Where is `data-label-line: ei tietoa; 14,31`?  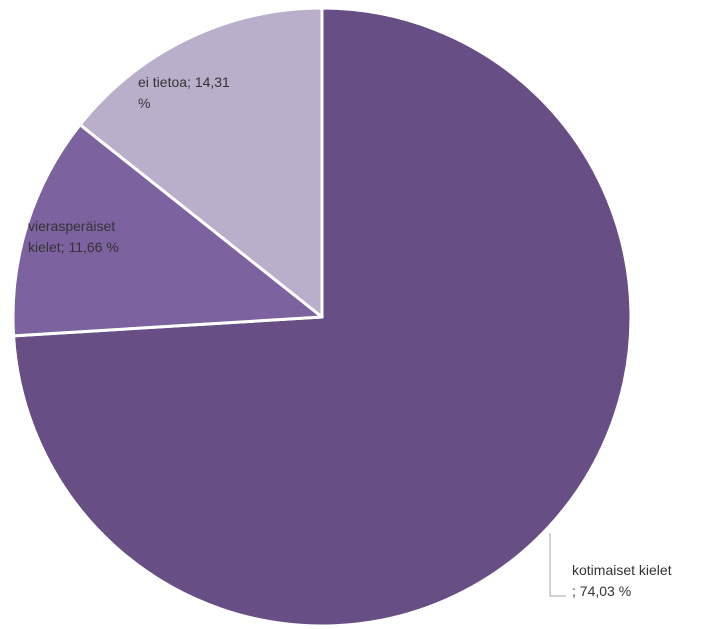
data-label-line: ei tietoa; 14,31 is located at coordinates (184, 82).